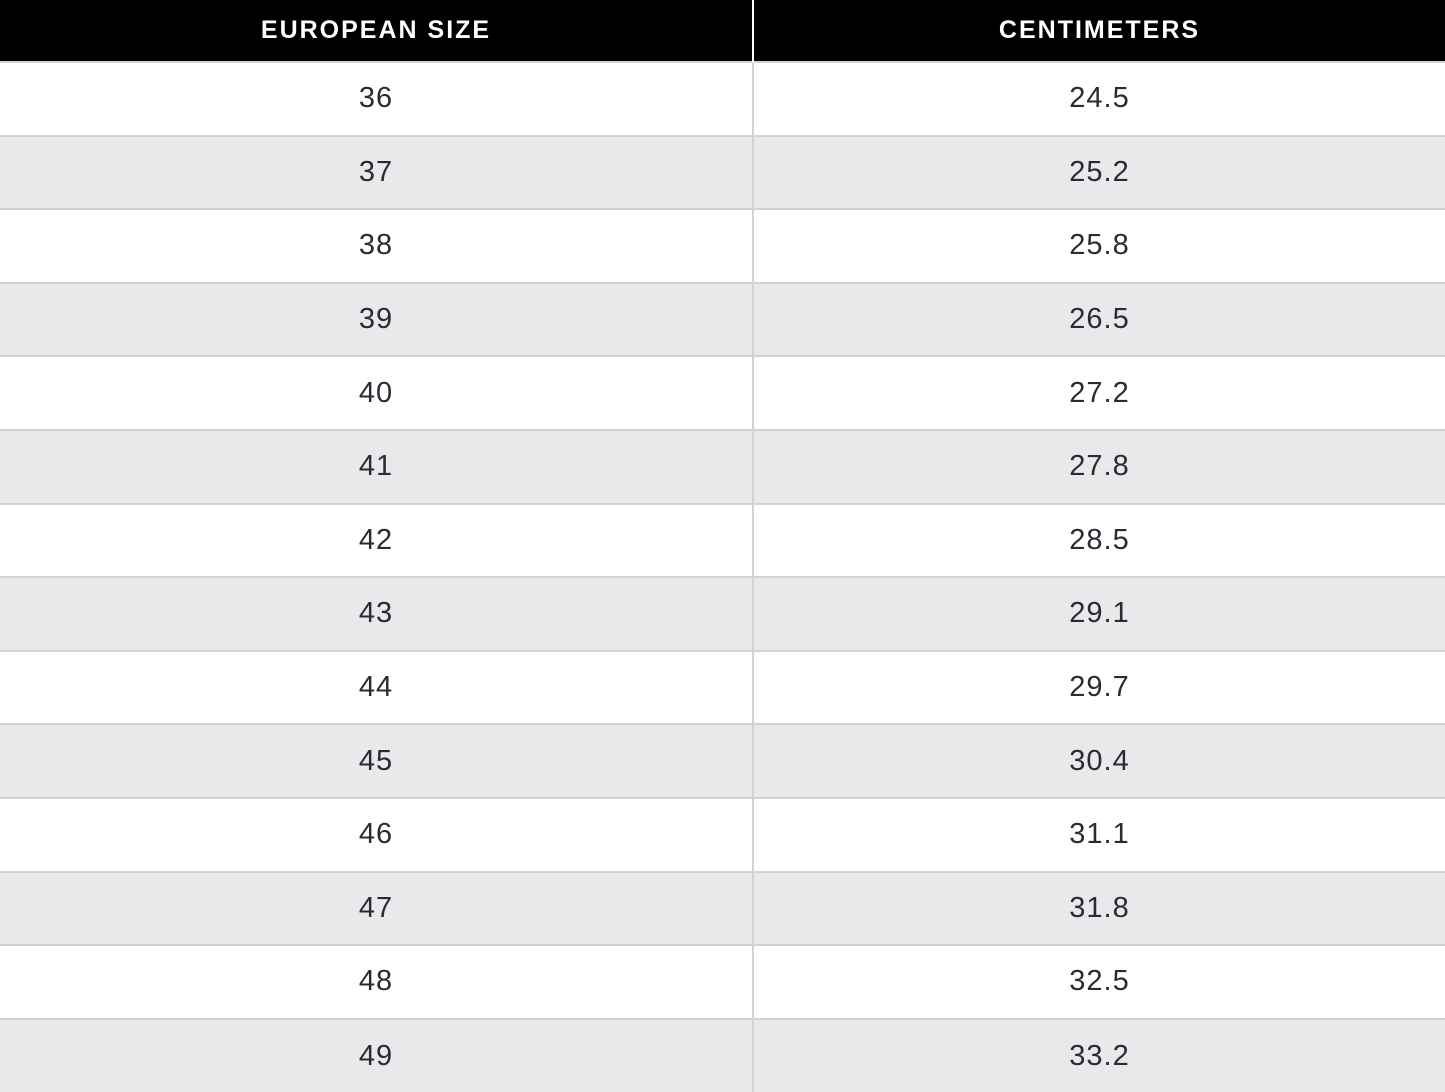 The width and height of the screenshot is (1445, 1092). What do you see at coordinates (1099, 760) in the screenshot?
I see `cell-centimeters: 30.4` at bounding box center [1099, 760].